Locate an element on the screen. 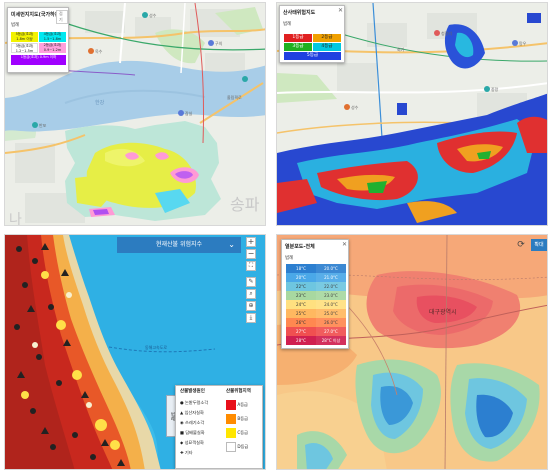 The height and width of the screenshot is (472, 550). refresh-icon: ⟳ is located at coordinates (521, 245).